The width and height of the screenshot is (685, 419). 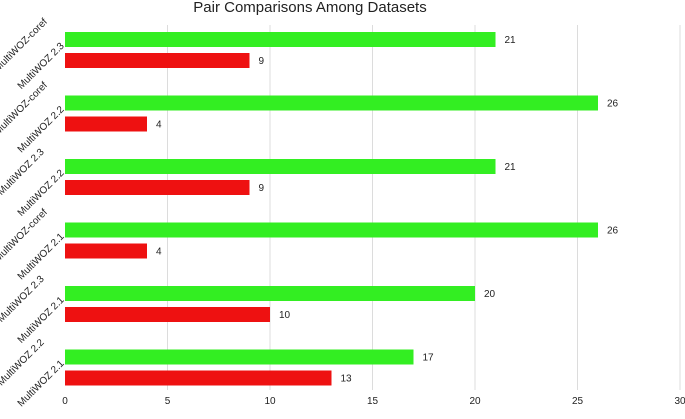 What do you see at coordinates (679, 401) in the screenshot?
I see `x-tick-label: 30` at bounding box center [679, 401].